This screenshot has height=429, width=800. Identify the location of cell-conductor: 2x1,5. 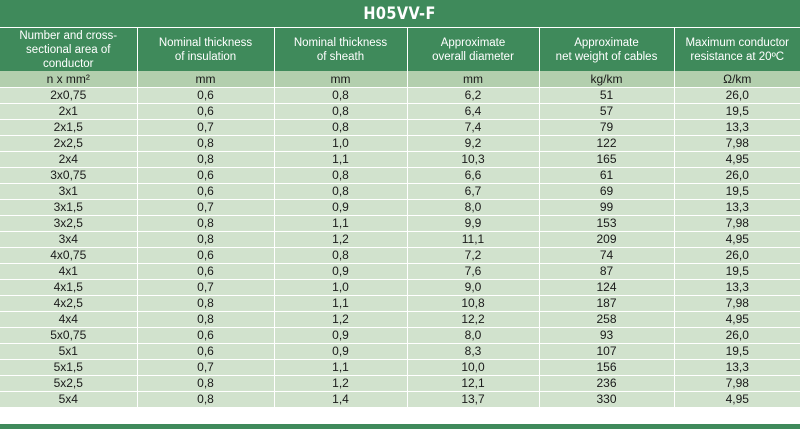
(69, 127).